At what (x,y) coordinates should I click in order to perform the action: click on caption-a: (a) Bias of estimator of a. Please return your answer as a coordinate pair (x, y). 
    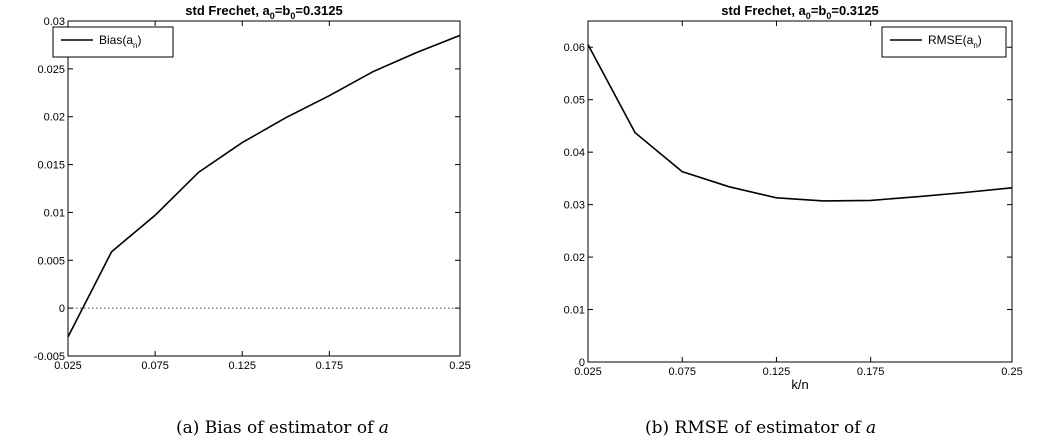
    Looking at the image, I should click on (282, 428).